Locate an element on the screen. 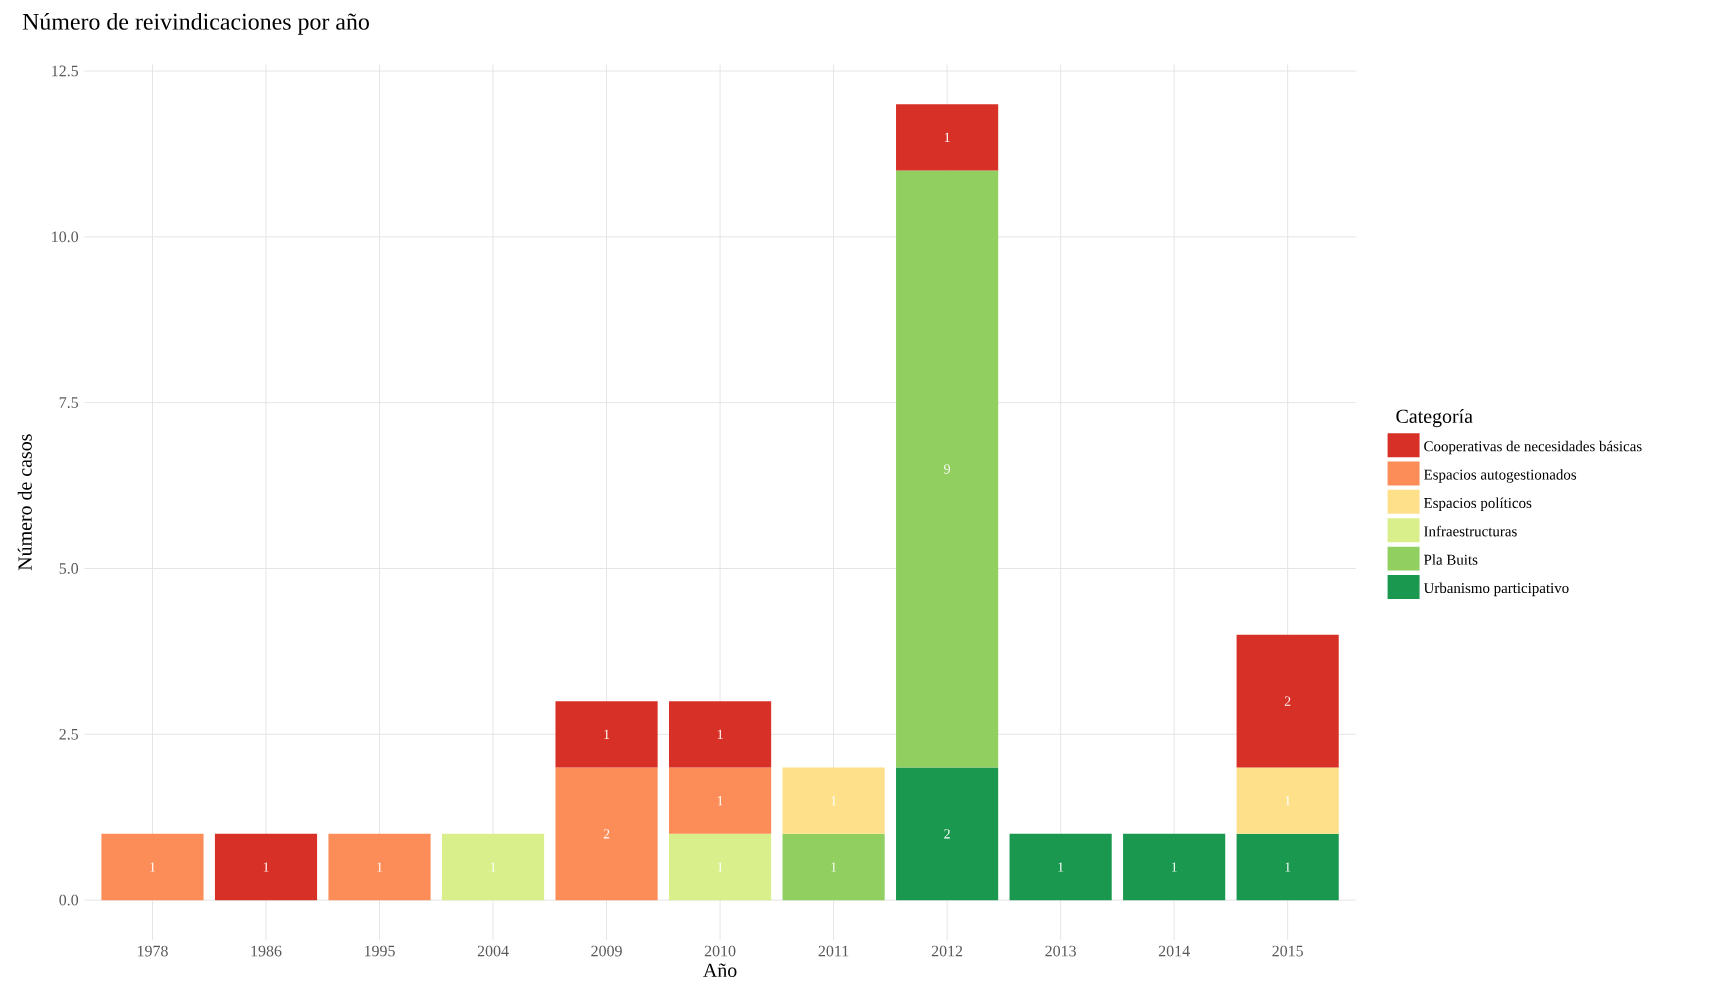 The image size is (1726, 1004). x-axis-title: Año is located at coordinates (720, 970).